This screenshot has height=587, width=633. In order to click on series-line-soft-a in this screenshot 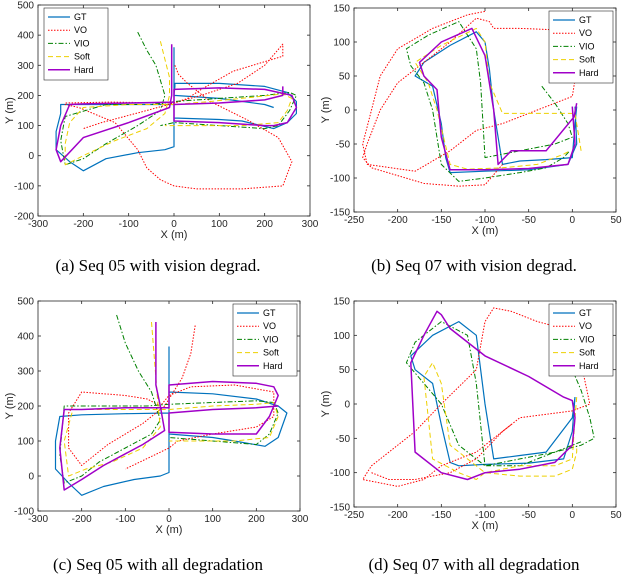, I will do `click(178, 103)`.